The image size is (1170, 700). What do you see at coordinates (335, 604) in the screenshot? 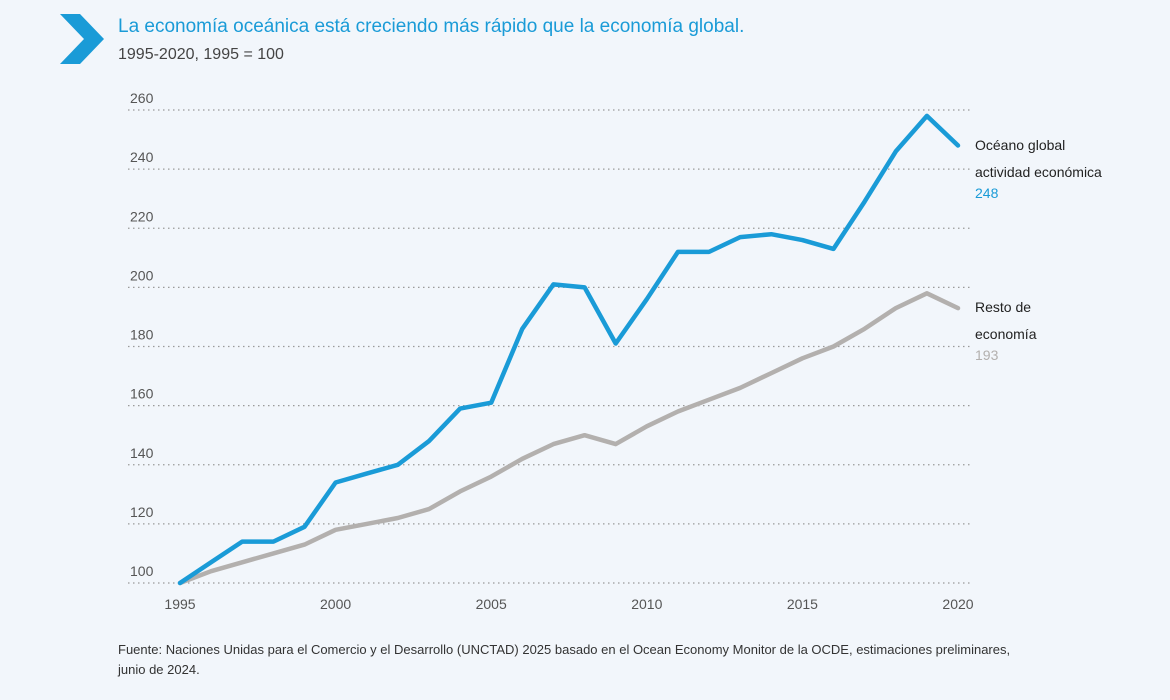
I see `x-tick-label: 2000` at bounding box center [335, 604].